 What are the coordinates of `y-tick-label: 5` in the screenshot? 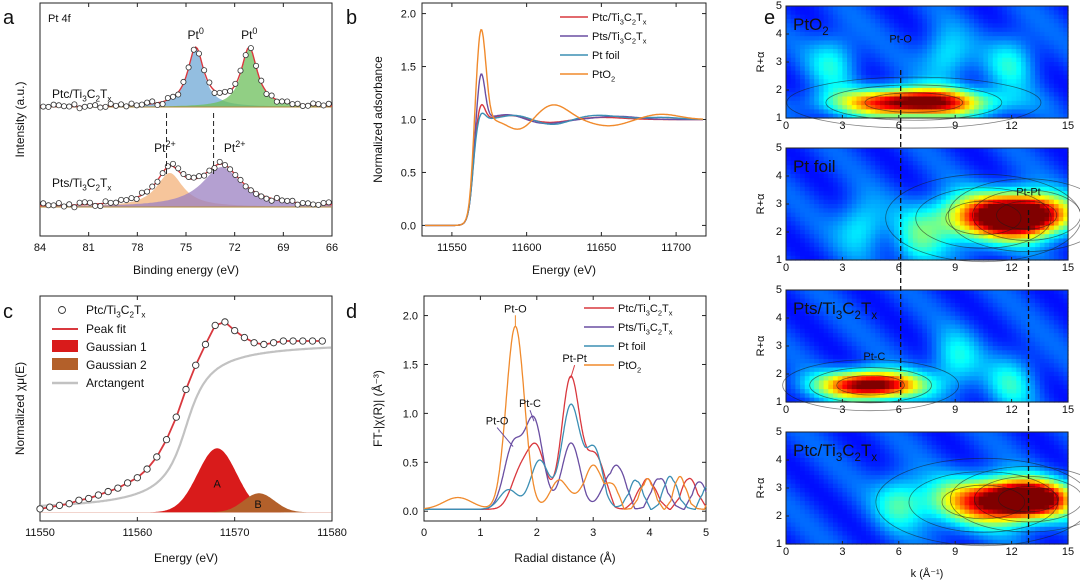 It's located at (779, 6).